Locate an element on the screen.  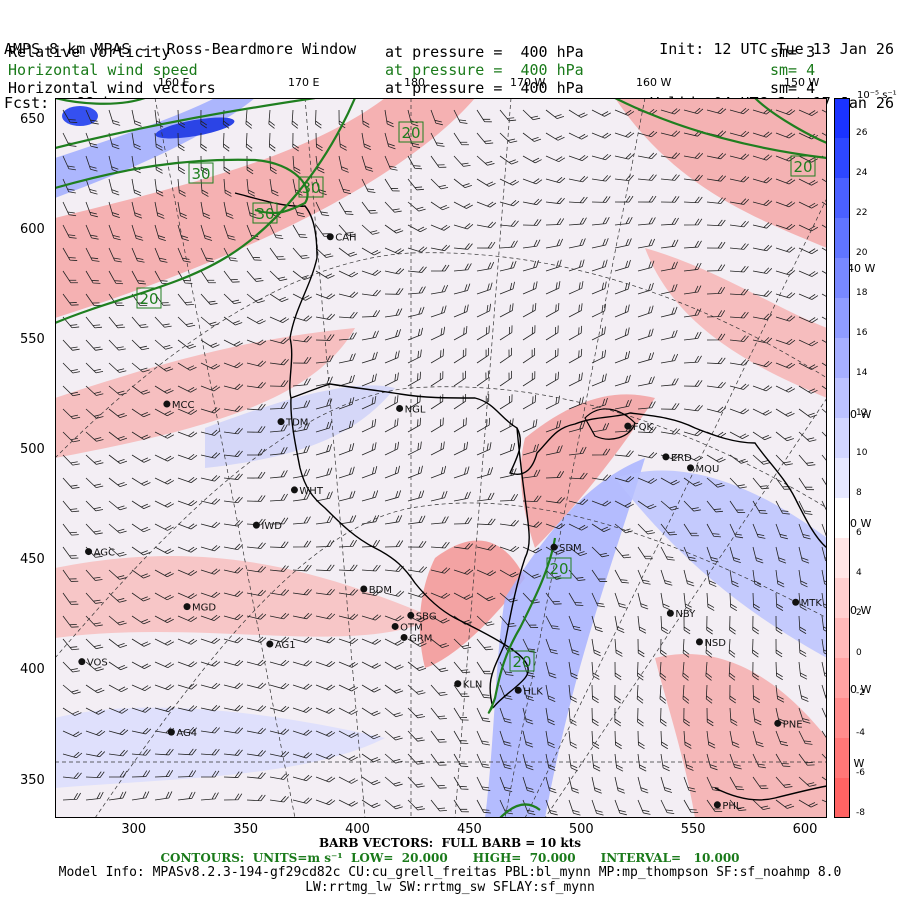
station-label: NBY is located at coordinates (685, 614).